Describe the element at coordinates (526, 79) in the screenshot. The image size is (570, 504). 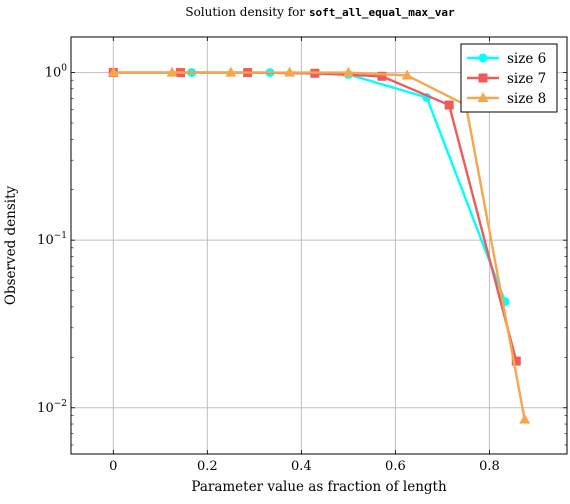
I see `legend-label: size 7` at that location.